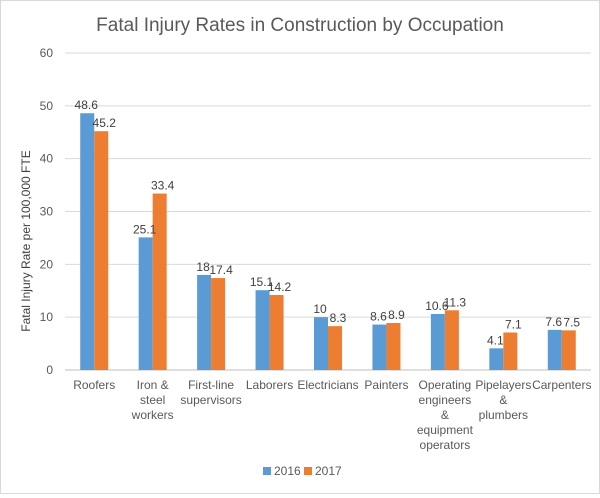 Image resolution: width=600 pixels, height=498 pixels. Describe the element at coordinates (308, 471) in the screenshot. I see `legend-swatch-2017` at that location.